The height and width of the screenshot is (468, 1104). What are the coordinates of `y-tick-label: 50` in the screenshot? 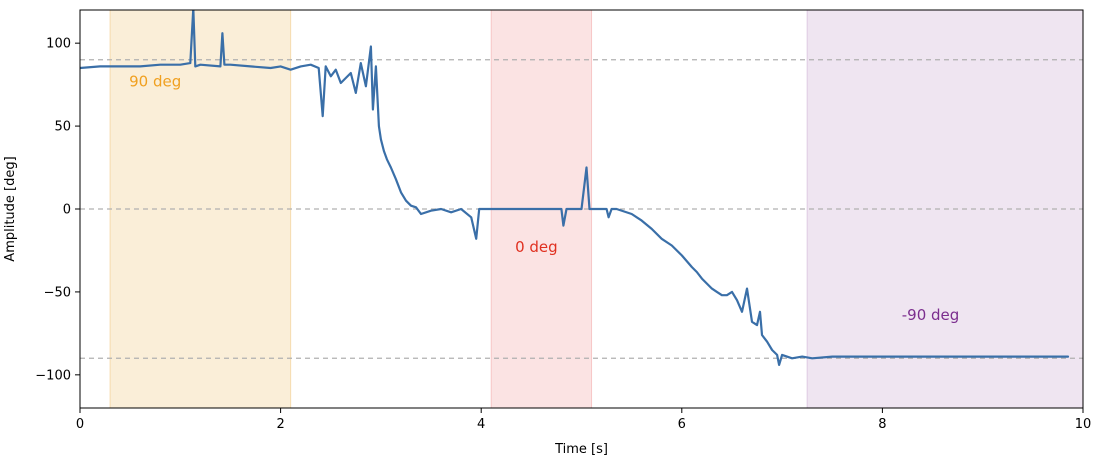 It's located at (62, 127).